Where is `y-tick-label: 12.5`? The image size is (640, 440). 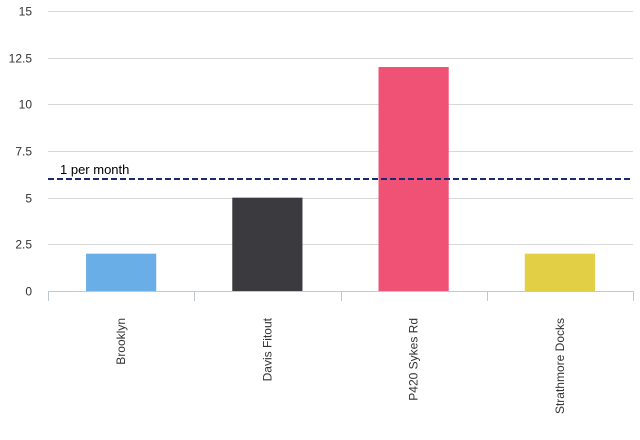
y-tick-label: 12.5 is located at coordinates (21, 59).